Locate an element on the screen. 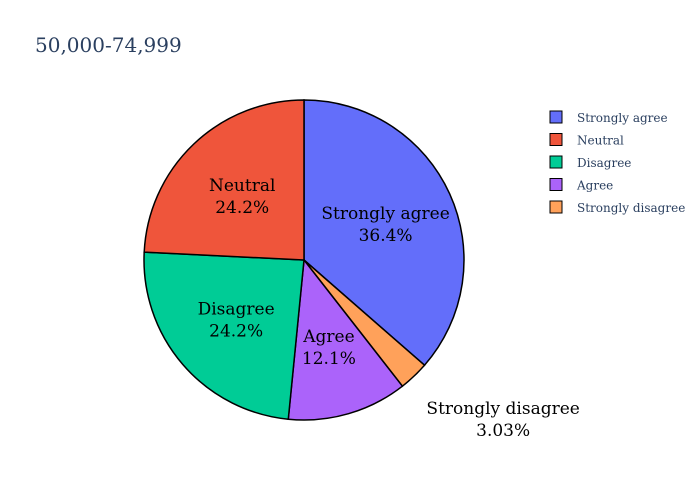 Image resolution: width=700 pixels, height=500 pixels. pie-slice-neutral is located at coordinates (224, 180).